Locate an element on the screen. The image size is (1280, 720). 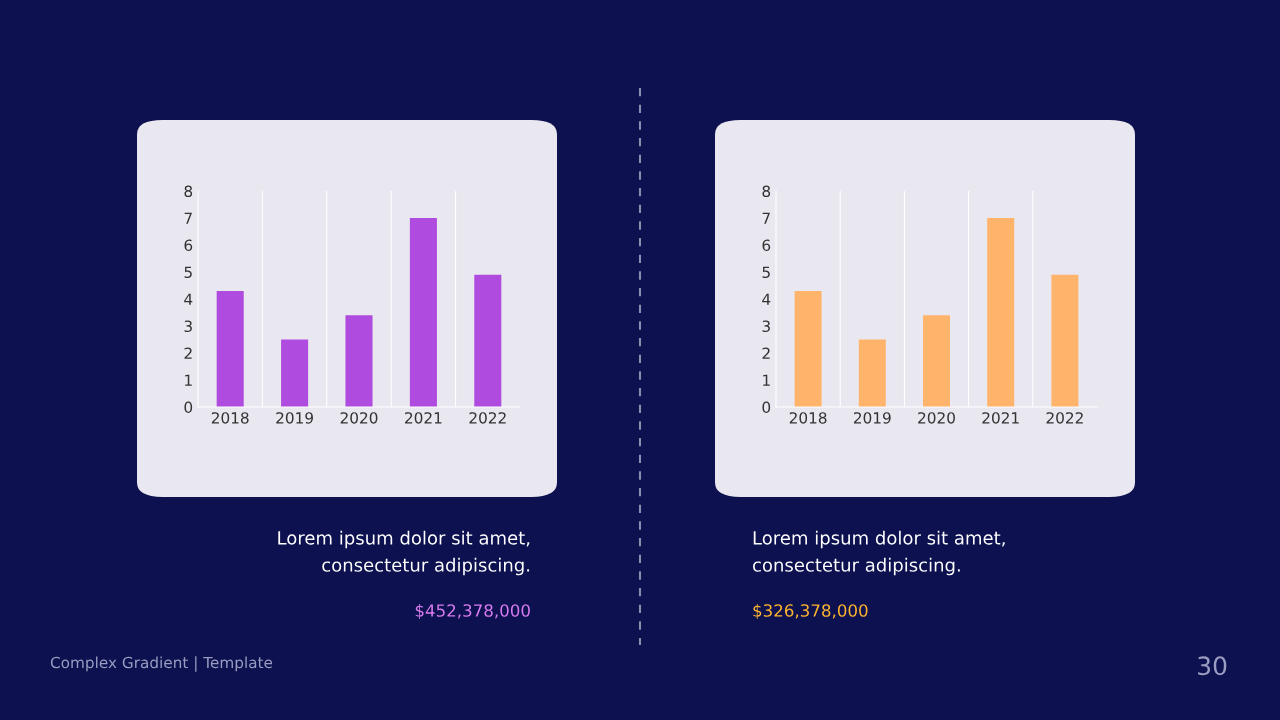
text: 30 is located at coordinates (1212, 666).